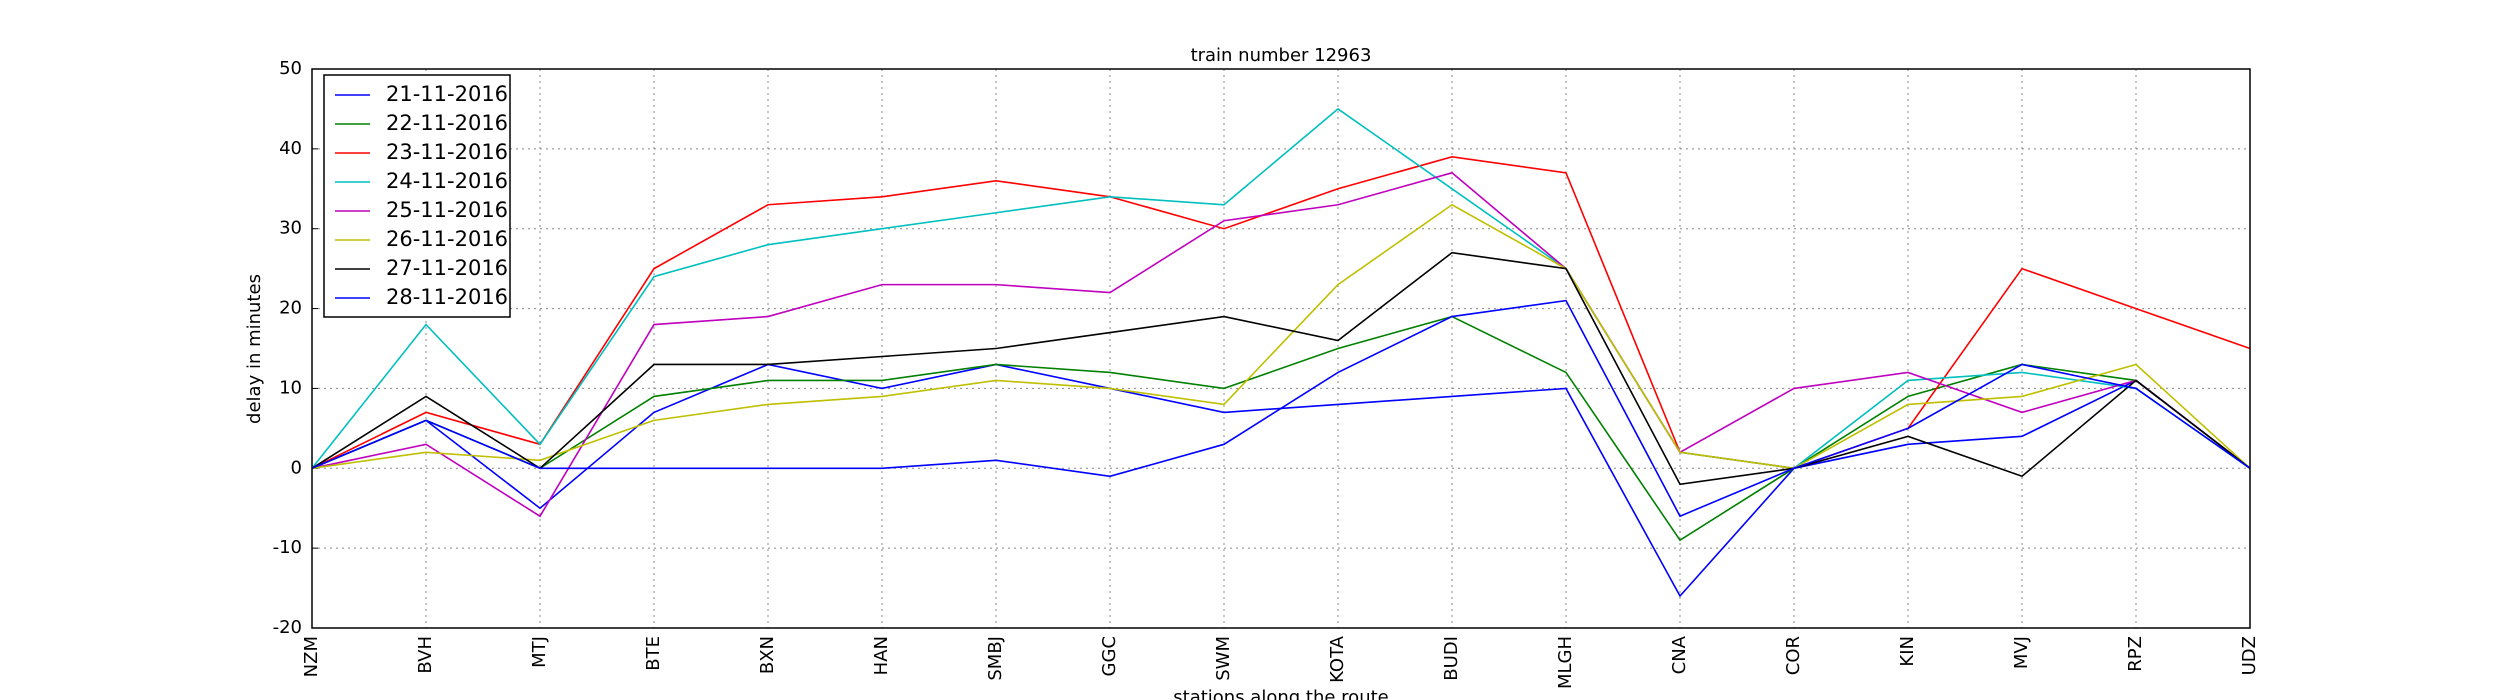  I want to click on x-tick-label: SWM, so click(1223, 658).